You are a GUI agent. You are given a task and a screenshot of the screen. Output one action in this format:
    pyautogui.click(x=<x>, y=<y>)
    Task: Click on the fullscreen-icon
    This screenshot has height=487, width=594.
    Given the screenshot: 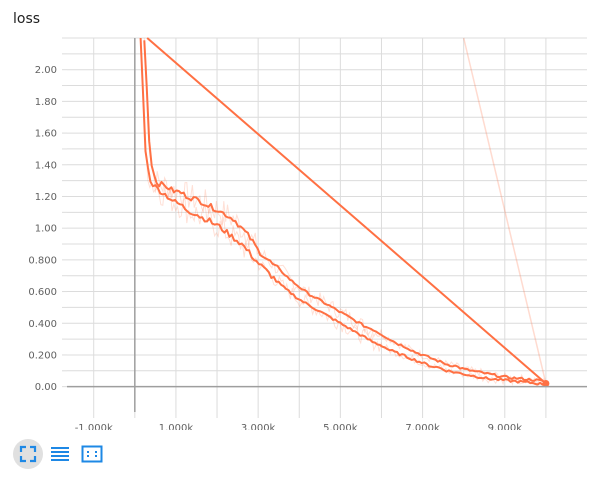 What is the action you would take?
    pyautogui.click(x=28, y=454)
    